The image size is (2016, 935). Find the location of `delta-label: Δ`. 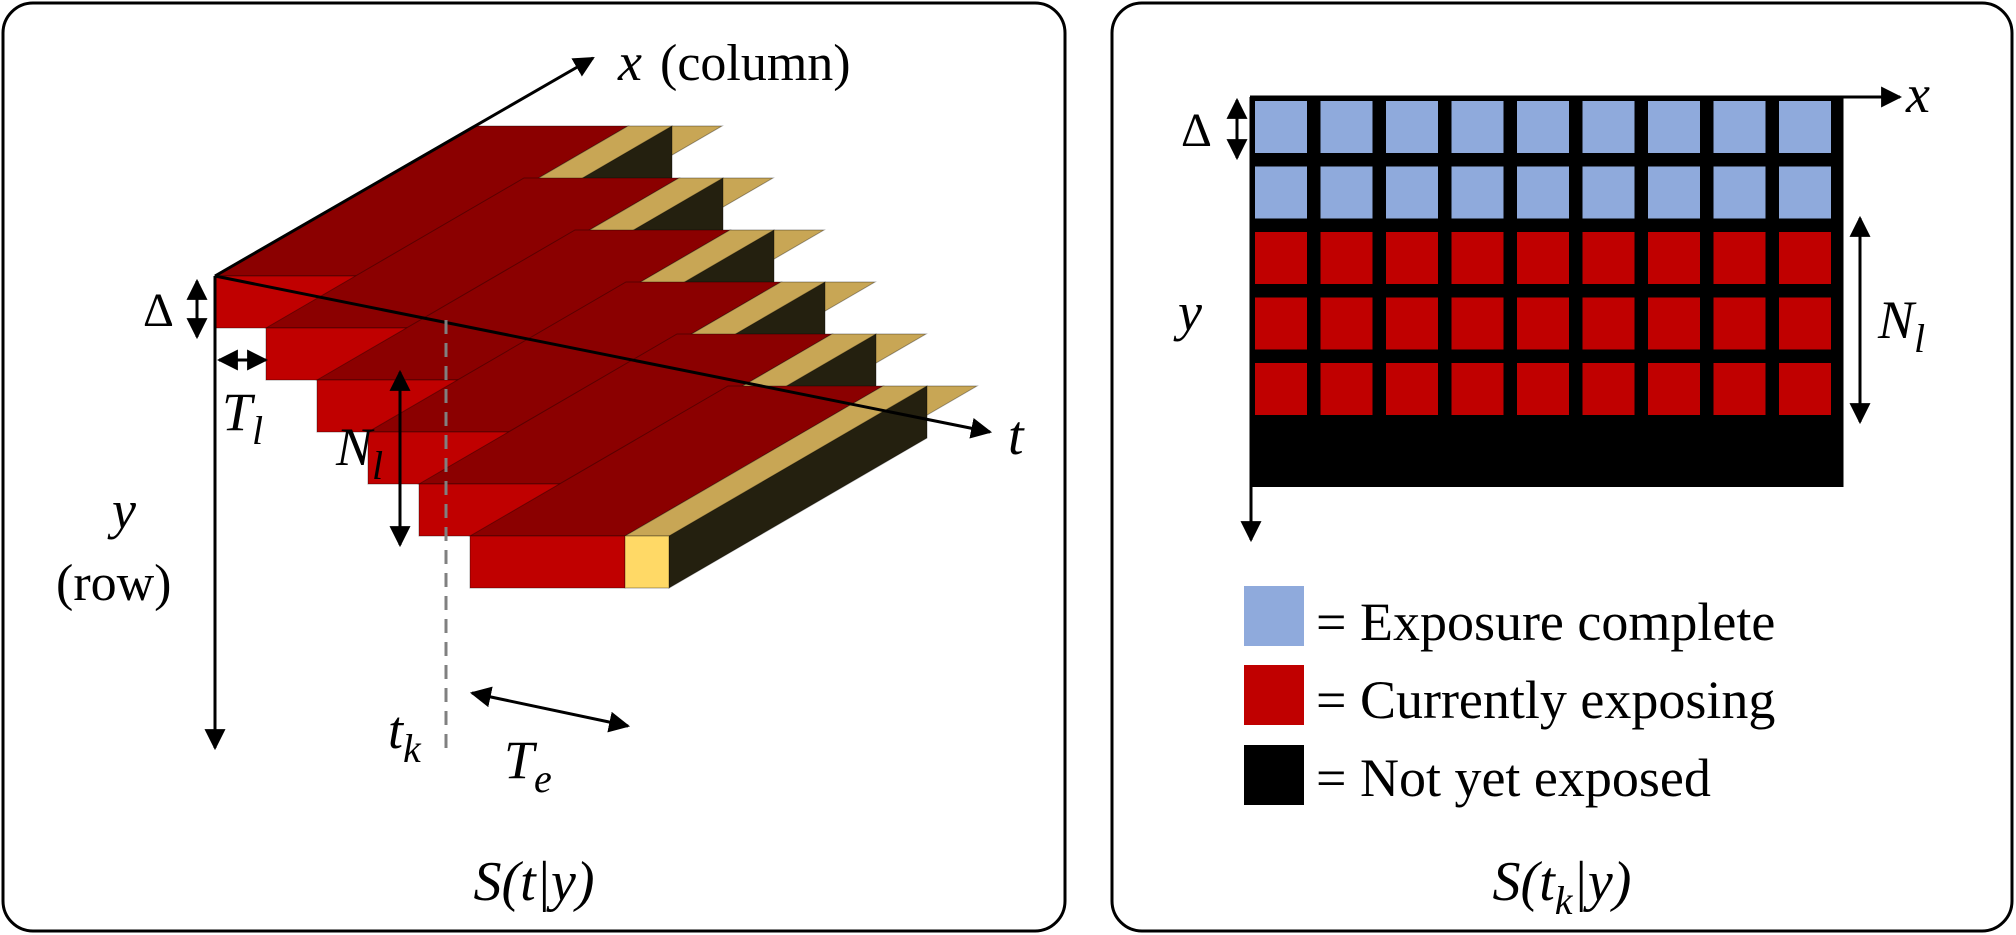

delta-label: Δ is located at coordinates (158, 310).